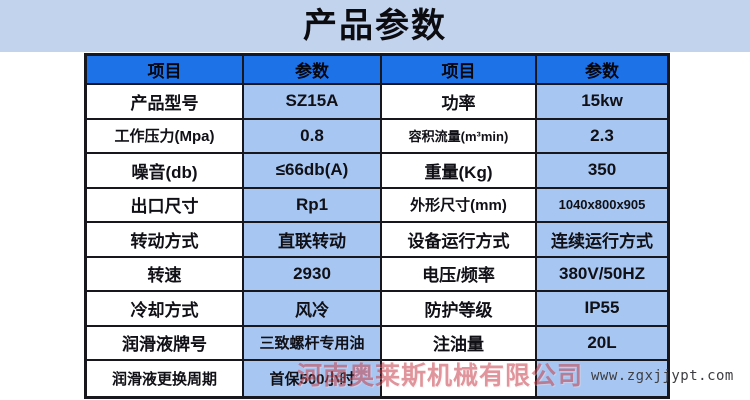 Image resolution: width=750 pixels, height=400 pixels. What do you see at coordinates (165, 102) in the screenshot?
I see `spec-item-cell: 产品型号` at bounding box center [165, 102].